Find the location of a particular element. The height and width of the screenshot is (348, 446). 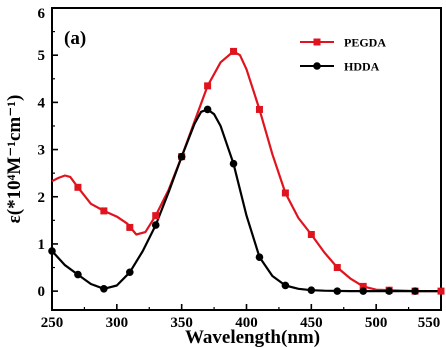

x-tick-label: 450 is located at coordinates (311, 323).